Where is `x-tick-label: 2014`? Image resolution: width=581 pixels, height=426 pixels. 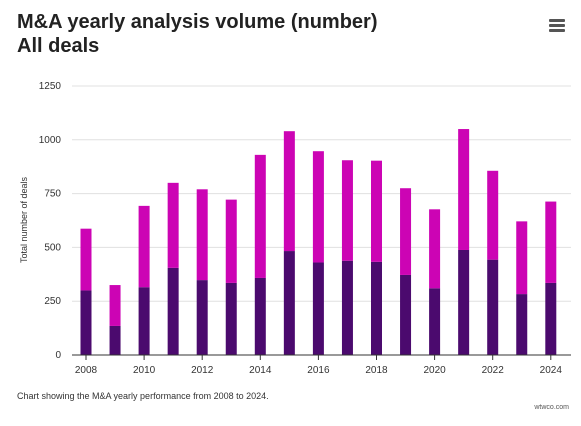 x-tick-label: 2014 is located at coordinates (260, 370).